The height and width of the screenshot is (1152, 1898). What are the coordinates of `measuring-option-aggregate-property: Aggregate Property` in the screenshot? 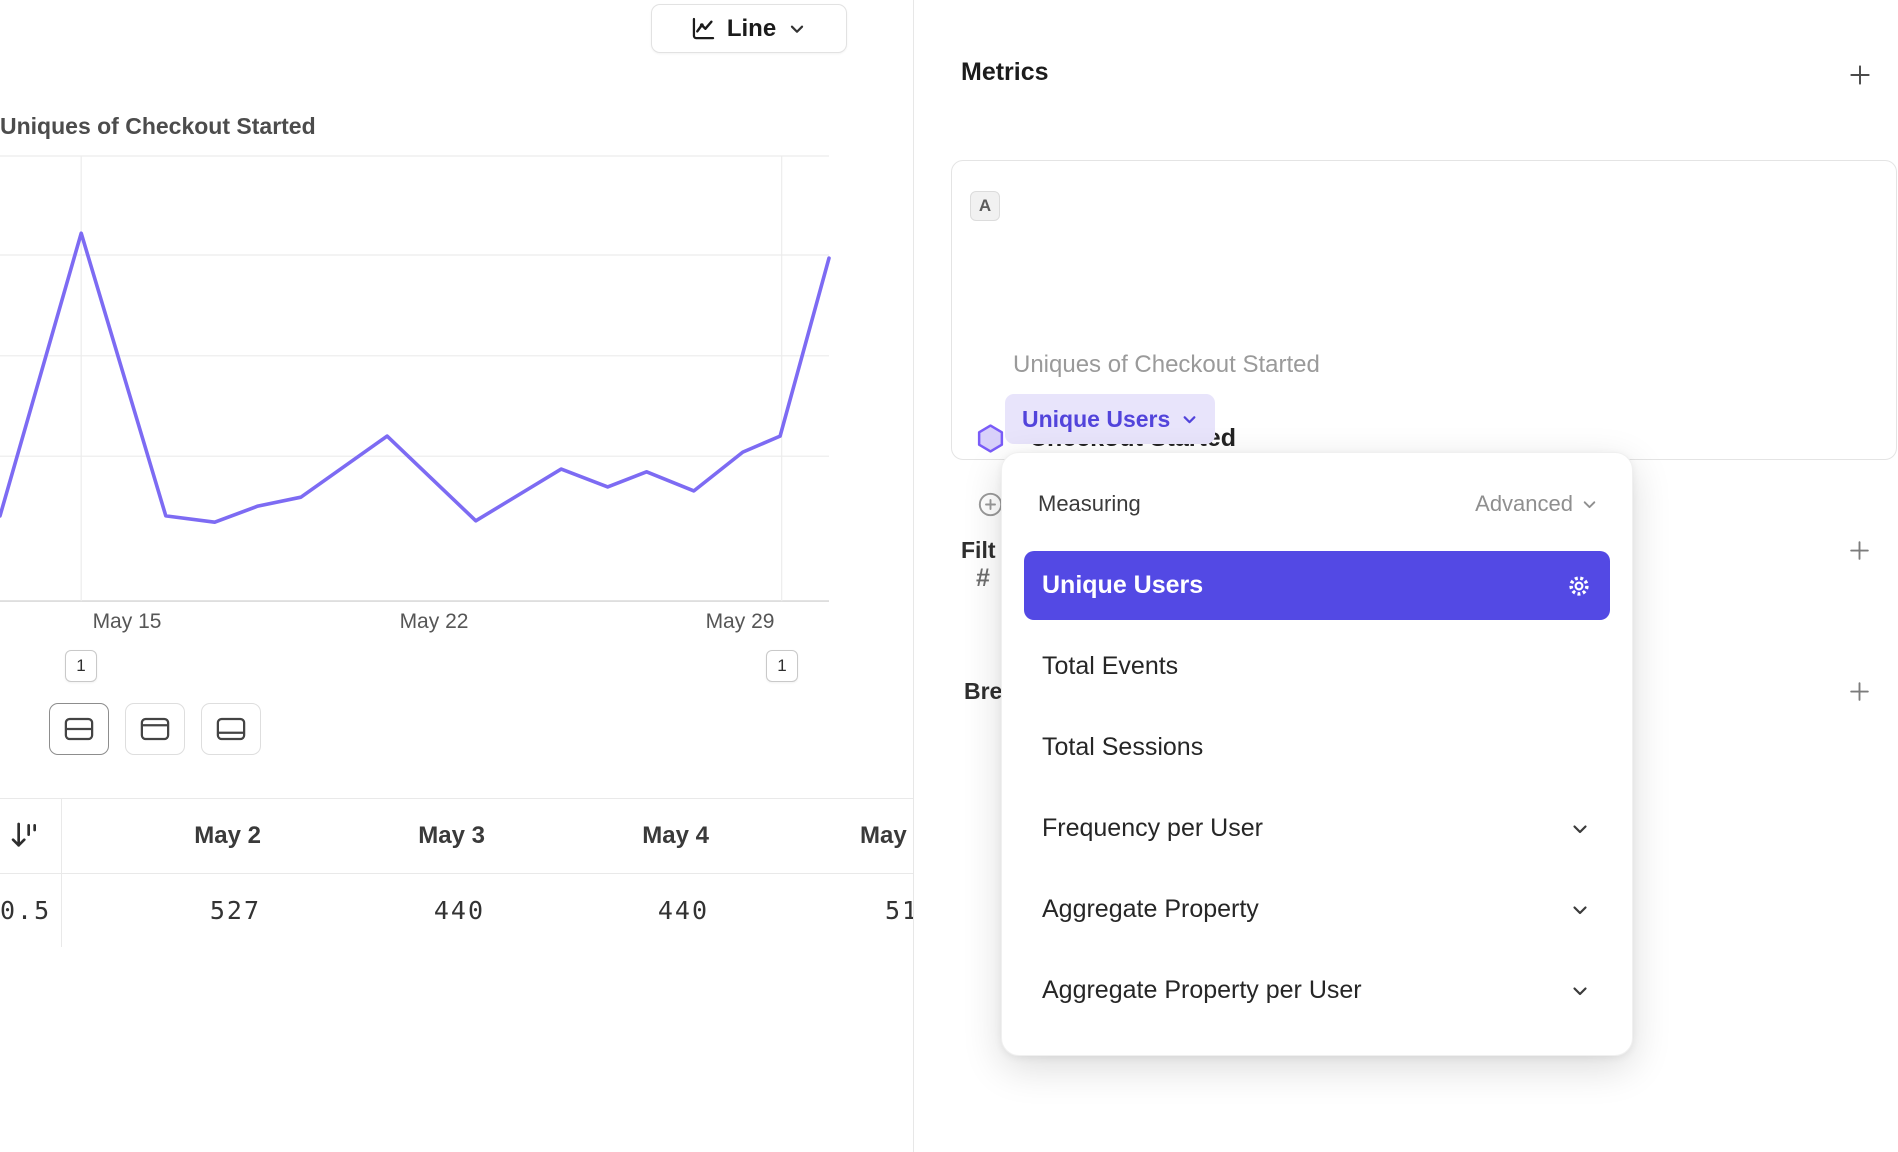 It's located at (1317, 909).